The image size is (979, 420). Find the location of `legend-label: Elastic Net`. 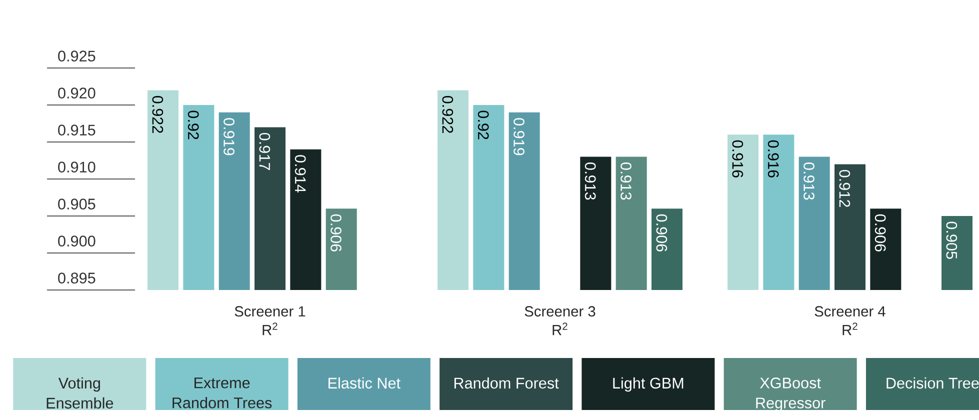

legend-label: Elastic Net is located at coordinates (364, 383).